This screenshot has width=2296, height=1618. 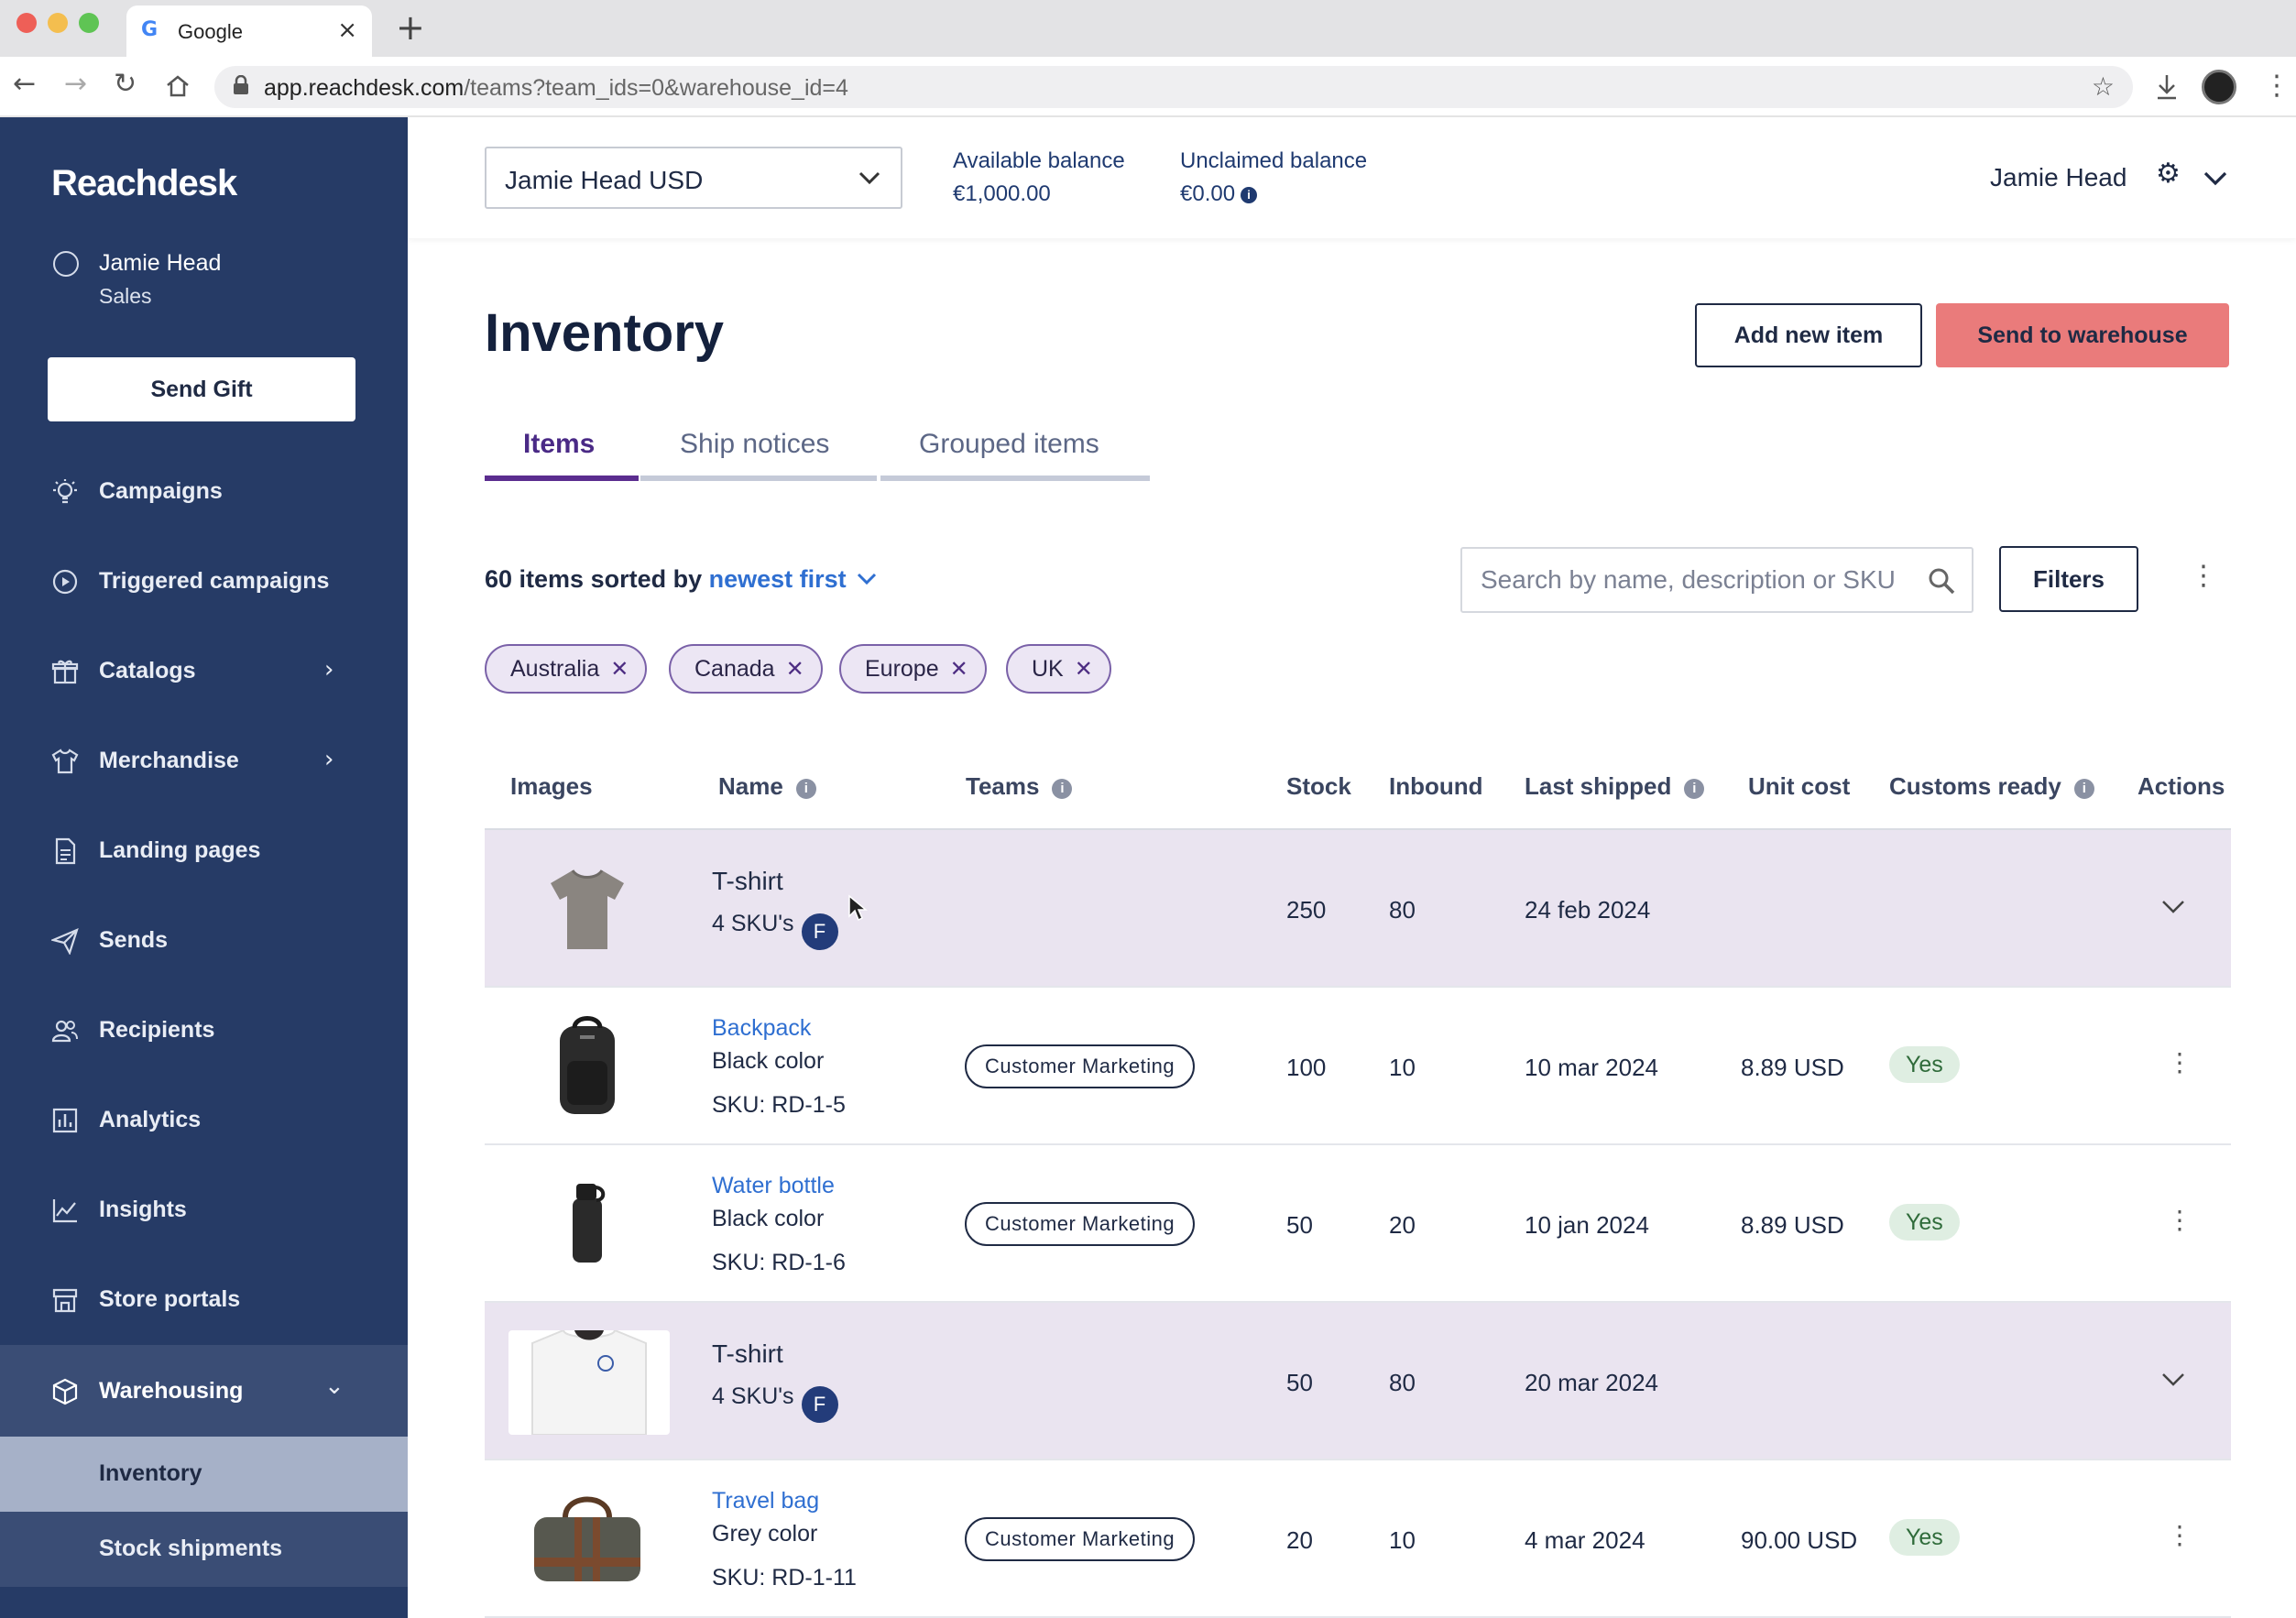 What do you see at coordinates (1080, 1224) in the screenshot?
I see `team-pill: Customer Marketing` at bounding box center [1080, 1224].